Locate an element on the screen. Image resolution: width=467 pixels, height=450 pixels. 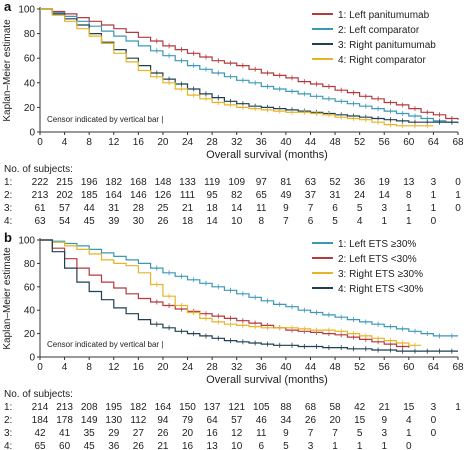
subjects-cell: 57 is located at coordinates (65, 208).